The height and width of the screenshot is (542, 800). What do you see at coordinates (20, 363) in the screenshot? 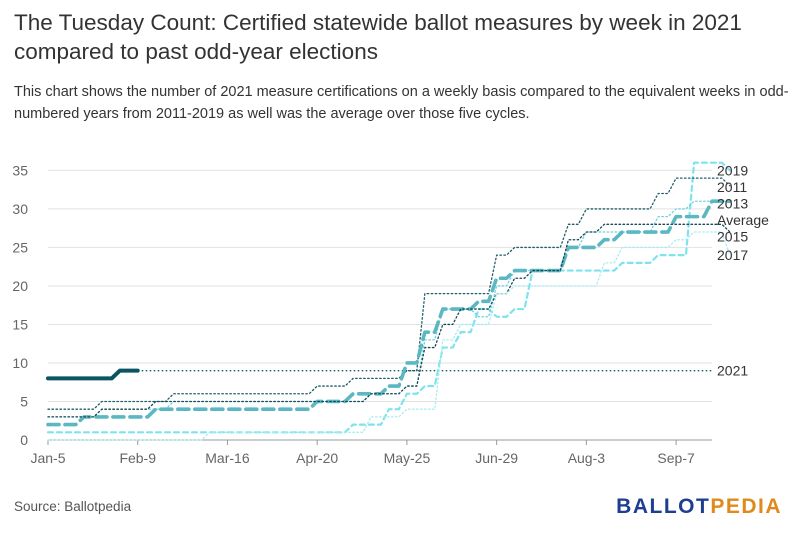
I see `y-tick-label-10: 10` at bounding box center [20, 363].